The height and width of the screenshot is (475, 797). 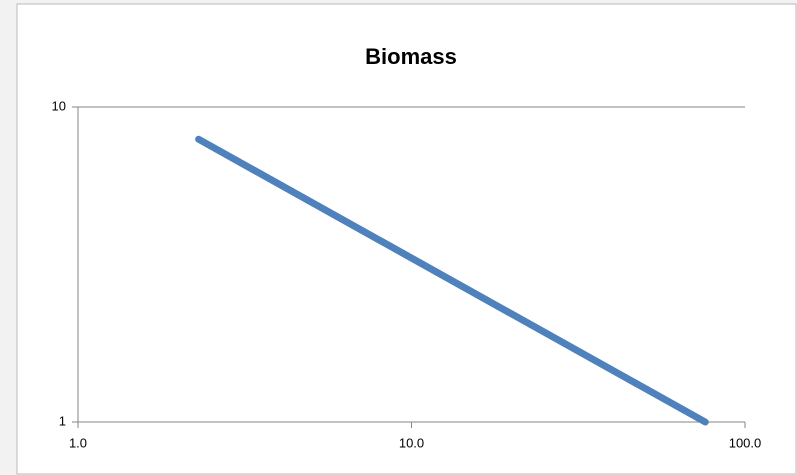 I want to click on x-tick-label: 1.0, so click(x=78, y=442).